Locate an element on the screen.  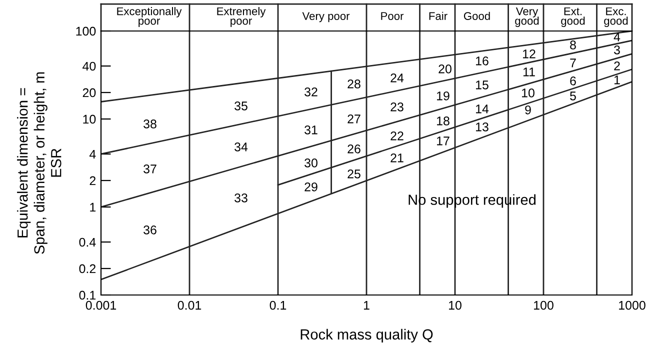
y-tick-label: 0.4 is located at coordinates (87, 242).